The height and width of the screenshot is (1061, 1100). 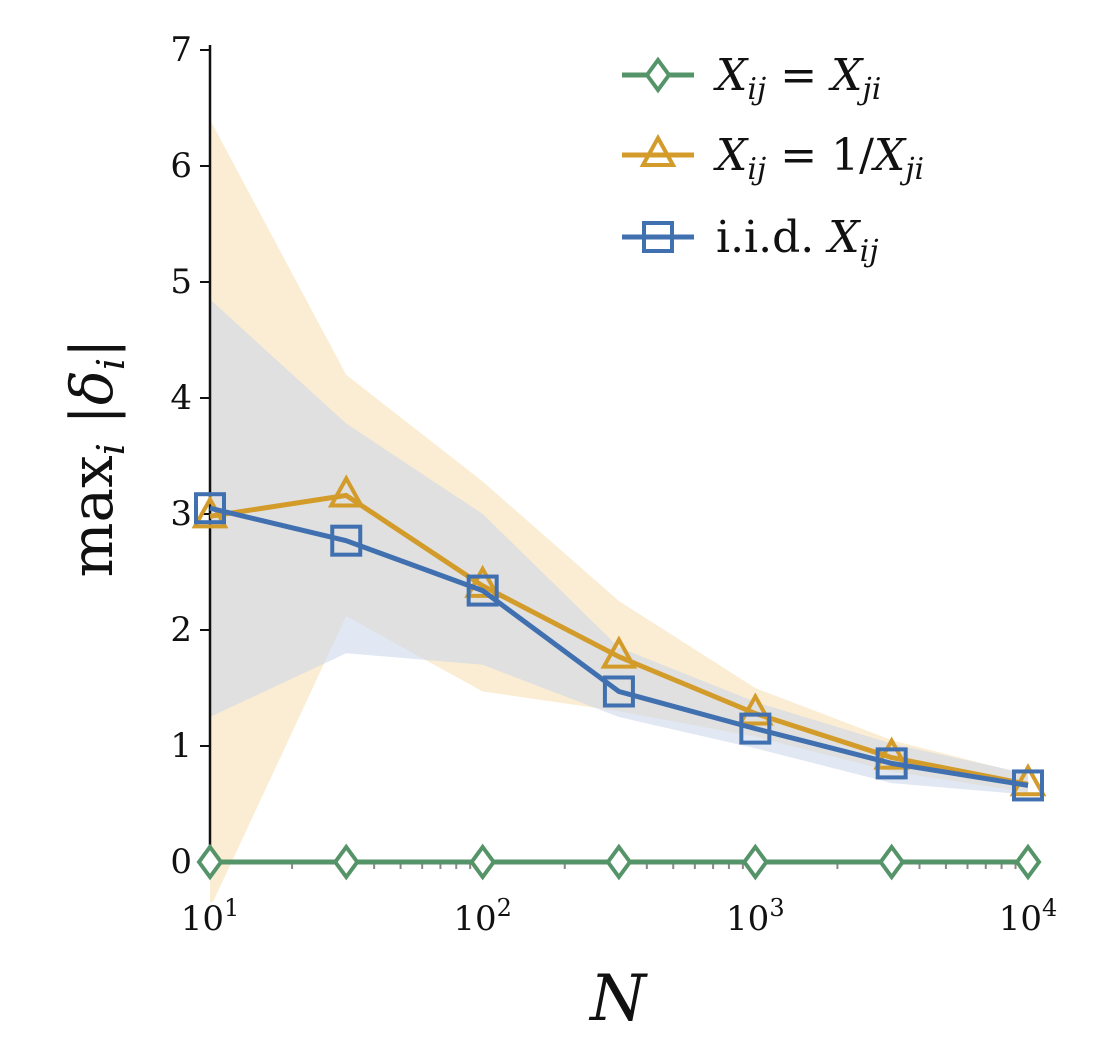 I want to click on x-tick-label: 10¹, so click(x=210, y=916).